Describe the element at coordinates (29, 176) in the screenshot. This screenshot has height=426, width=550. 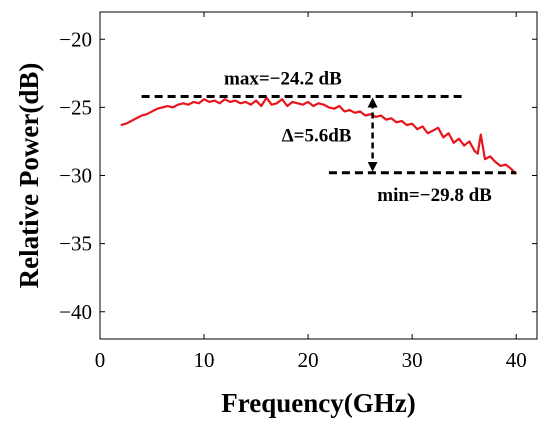
I see `y-axis-title: Relative Power(dB)` at that location.